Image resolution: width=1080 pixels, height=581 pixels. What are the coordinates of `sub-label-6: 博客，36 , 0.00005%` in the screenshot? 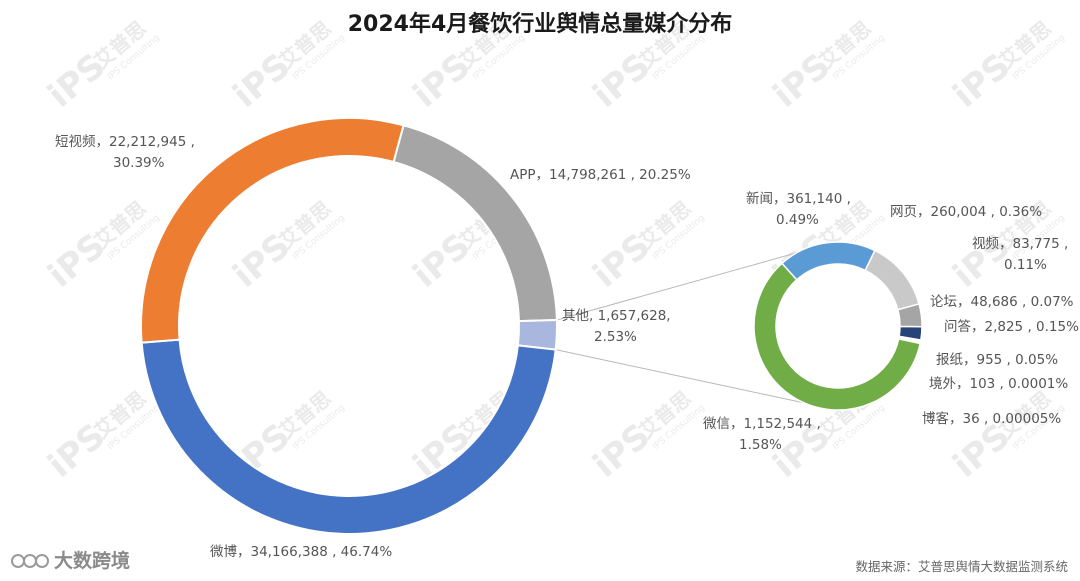 It's located at (991, 418).